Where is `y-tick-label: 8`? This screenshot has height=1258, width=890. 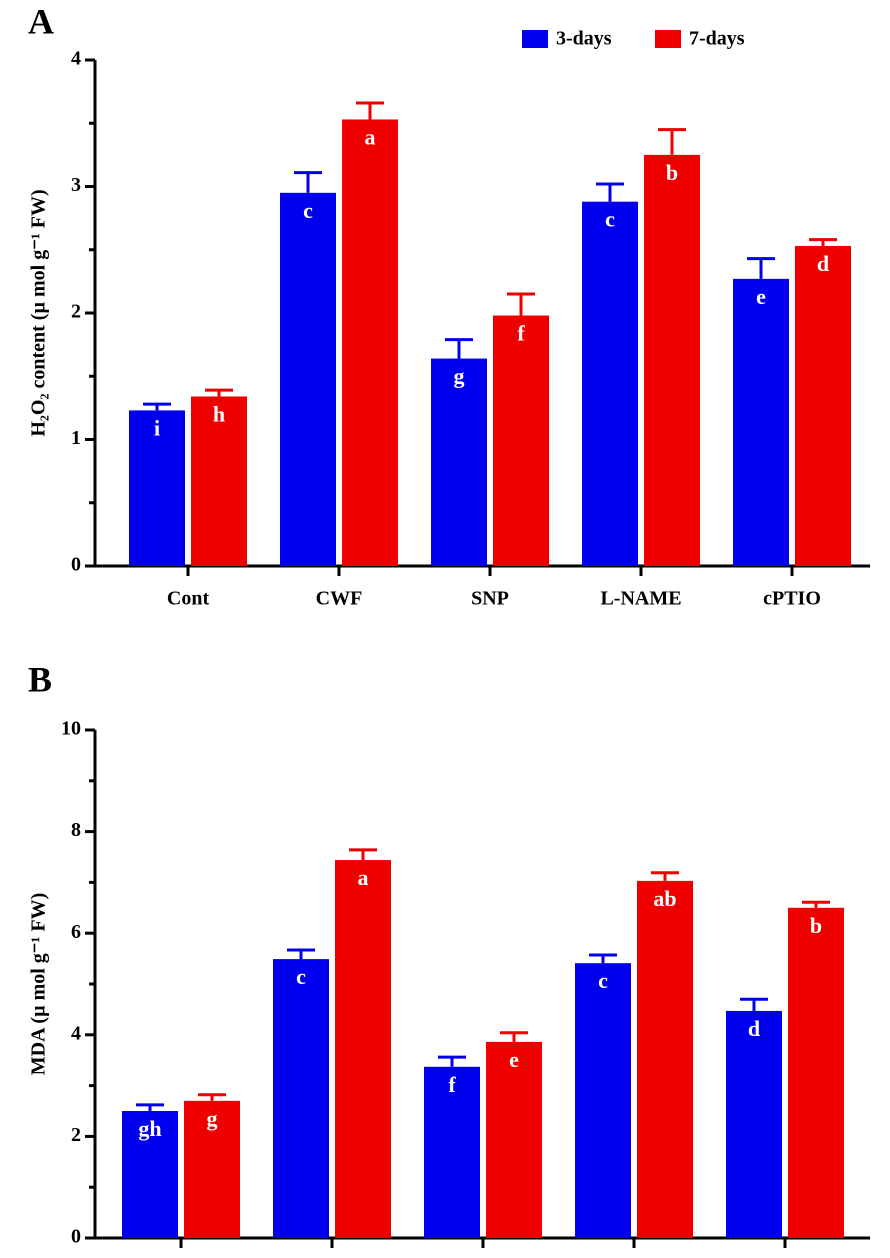 y-tick-label: 8 is located at coordinates (76, 830).